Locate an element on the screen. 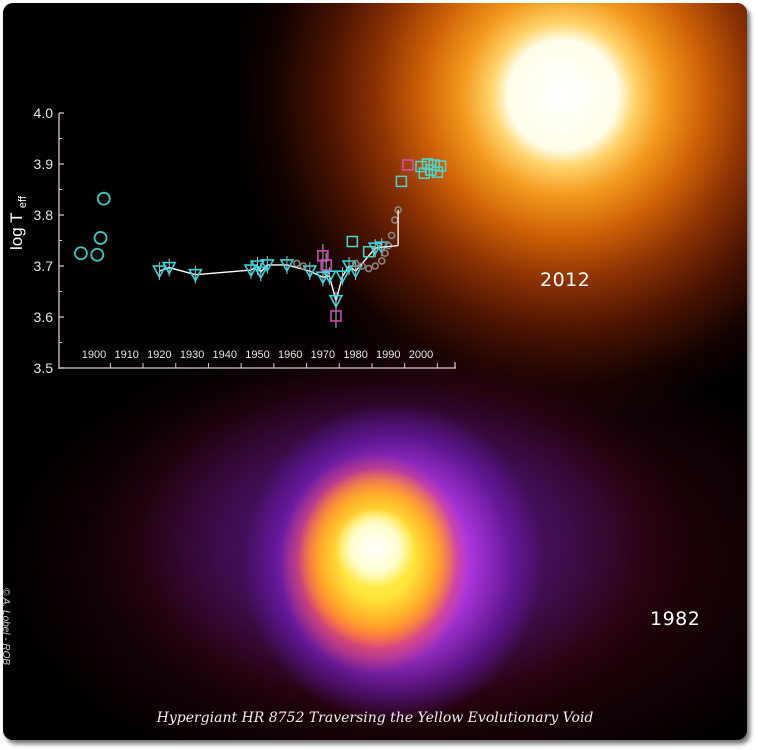  y-tick-label: 3.9 is located at coordinates (44, 164).